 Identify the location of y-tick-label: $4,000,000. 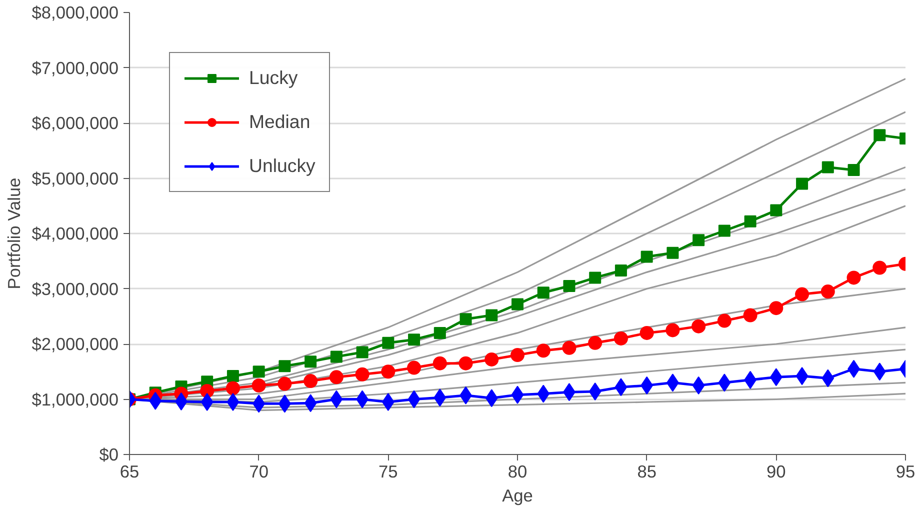
(75, 234).